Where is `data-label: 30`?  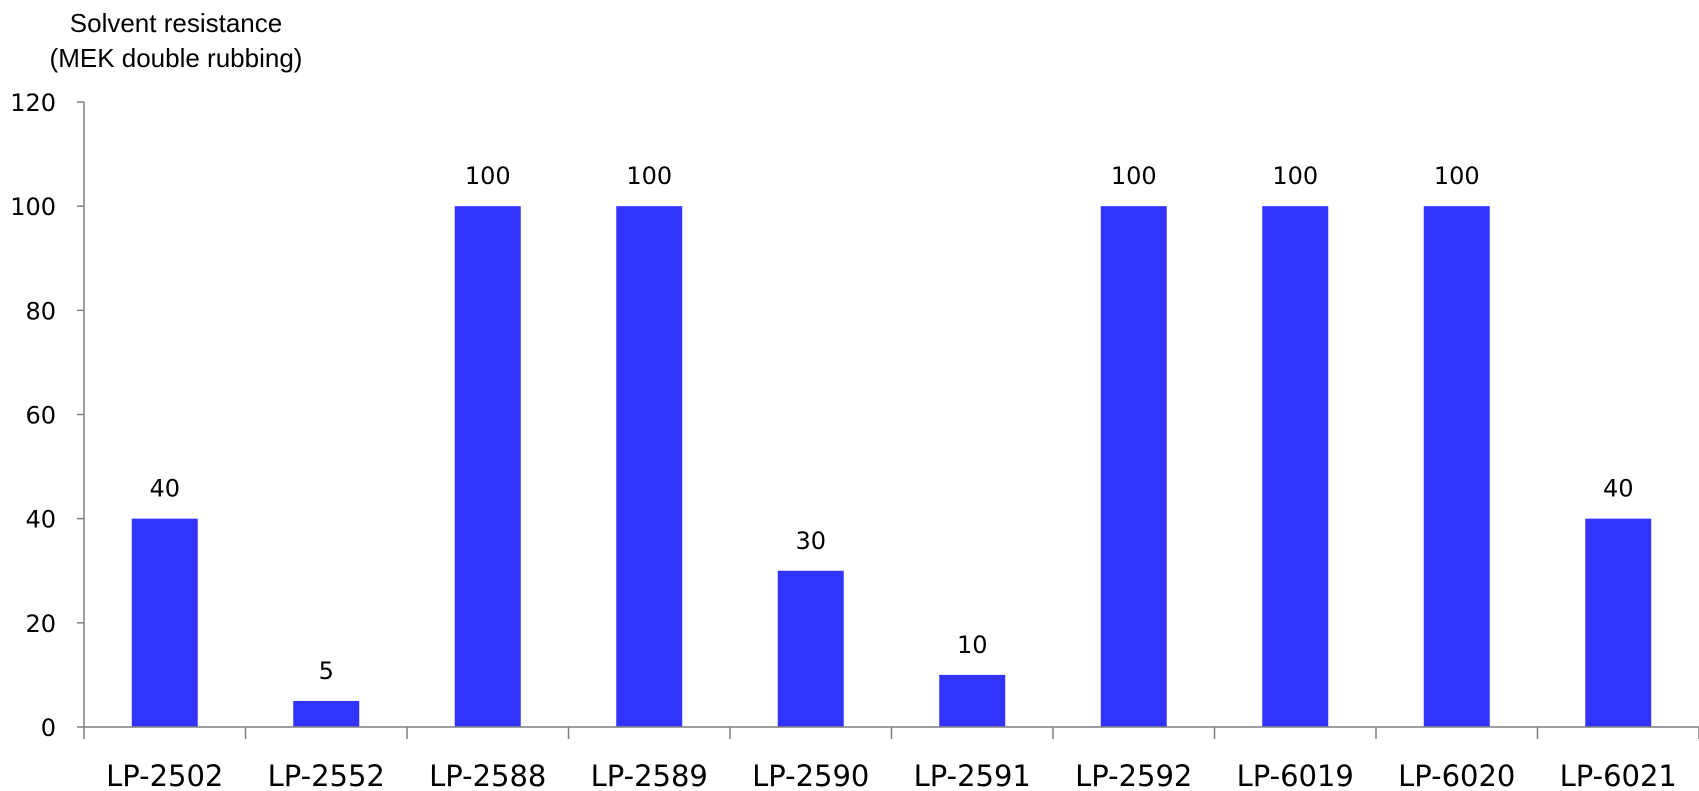
data-label: 30 is located at coordinates (810, 541).